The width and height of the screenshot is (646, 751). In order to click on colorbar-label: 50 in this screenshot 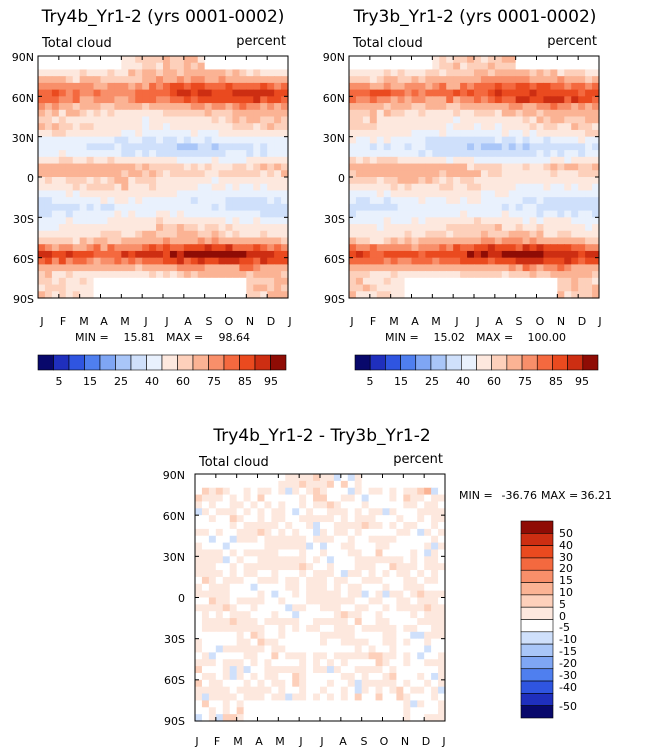, I will do `click(566, 533)`.